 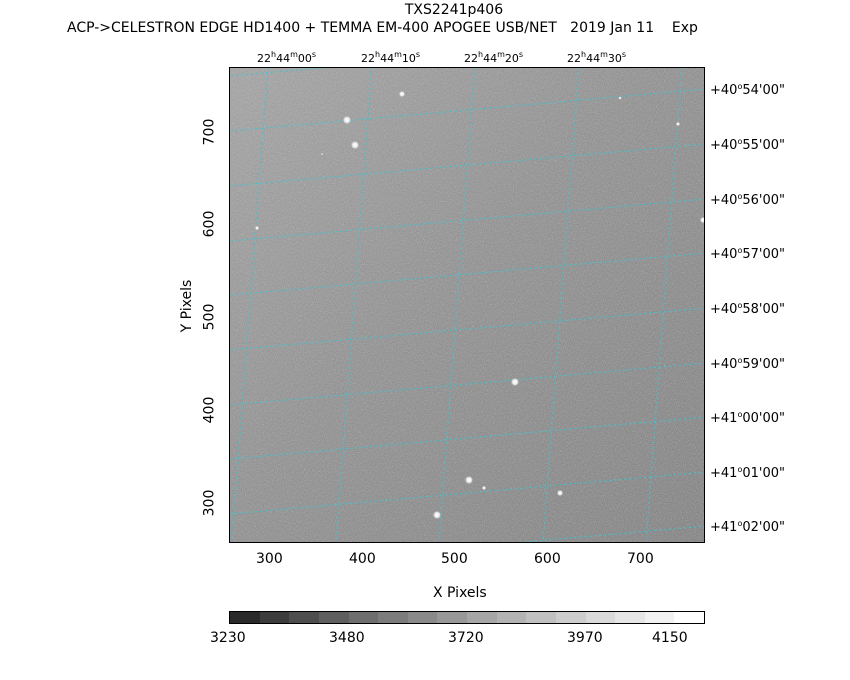 What do you see at coordinates (748, 527) in the screenshot?
I see `dec-tick-label: +41o02'00"` at bounding box center [748, 527].